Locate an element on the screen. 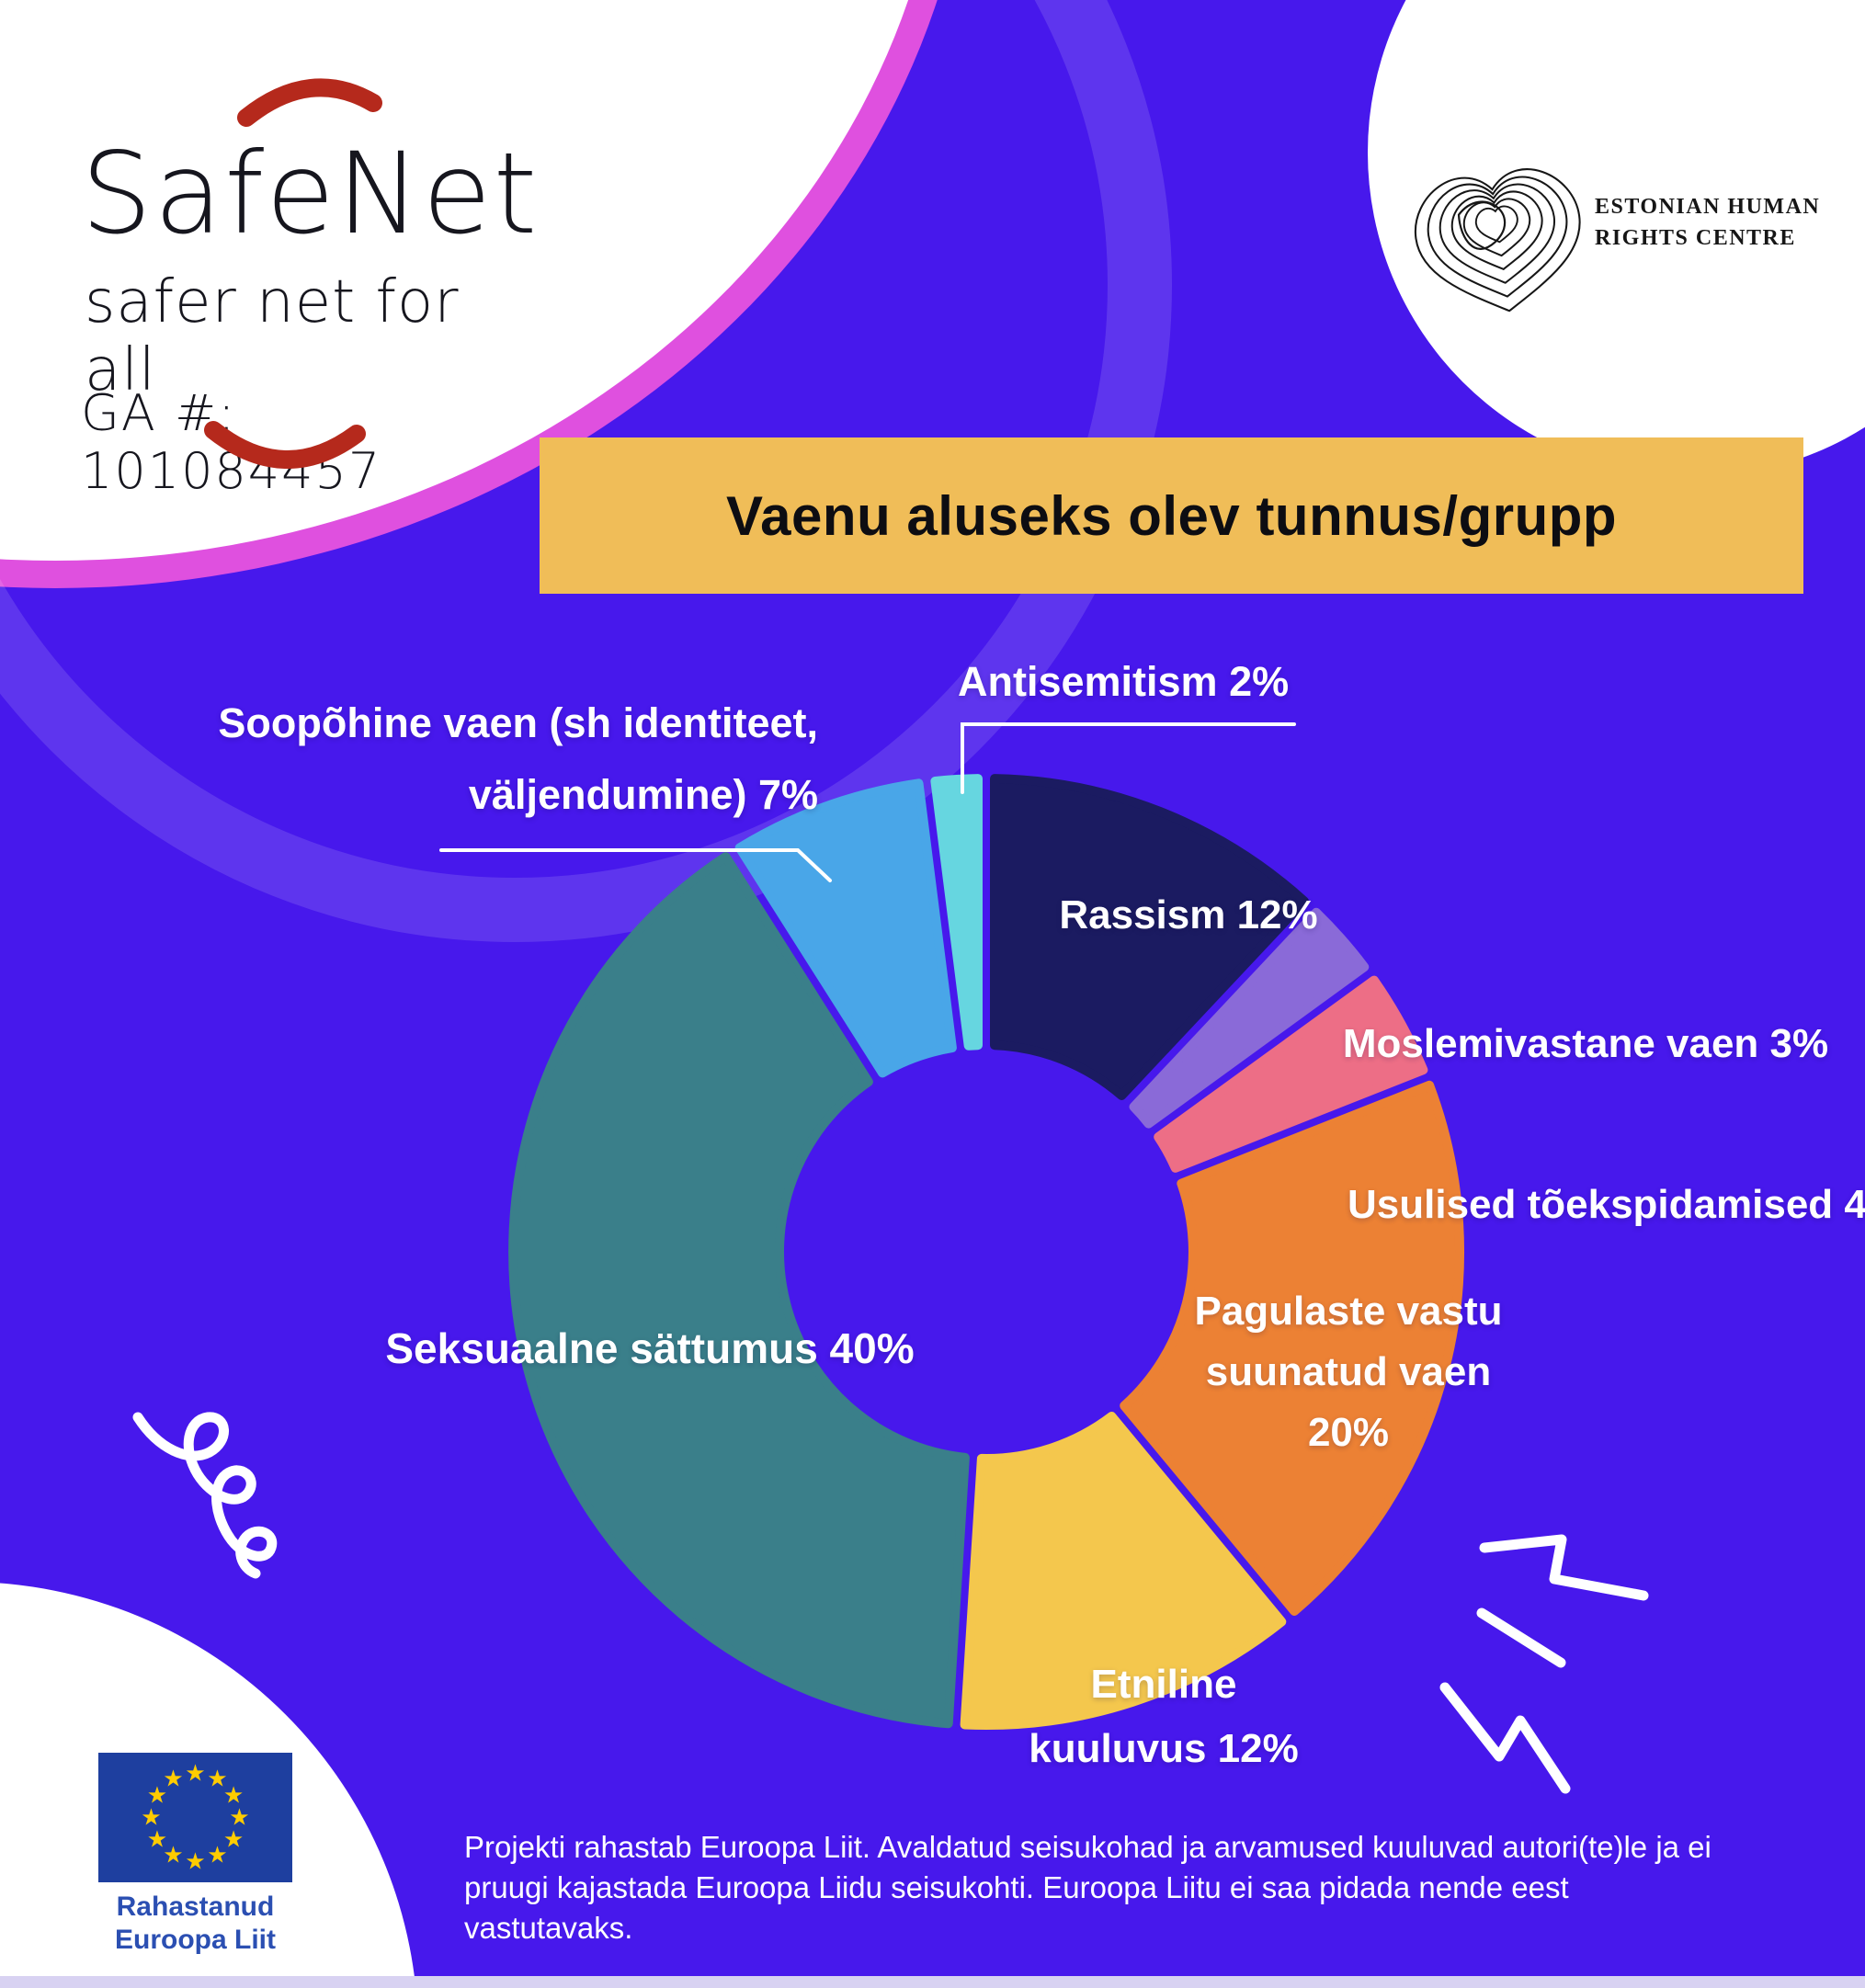 The height and width of the screenshot is (1988, 1865). label-seksuaalne: Seksuaalne sättumus 40% is located at coordinates (650, 1348).